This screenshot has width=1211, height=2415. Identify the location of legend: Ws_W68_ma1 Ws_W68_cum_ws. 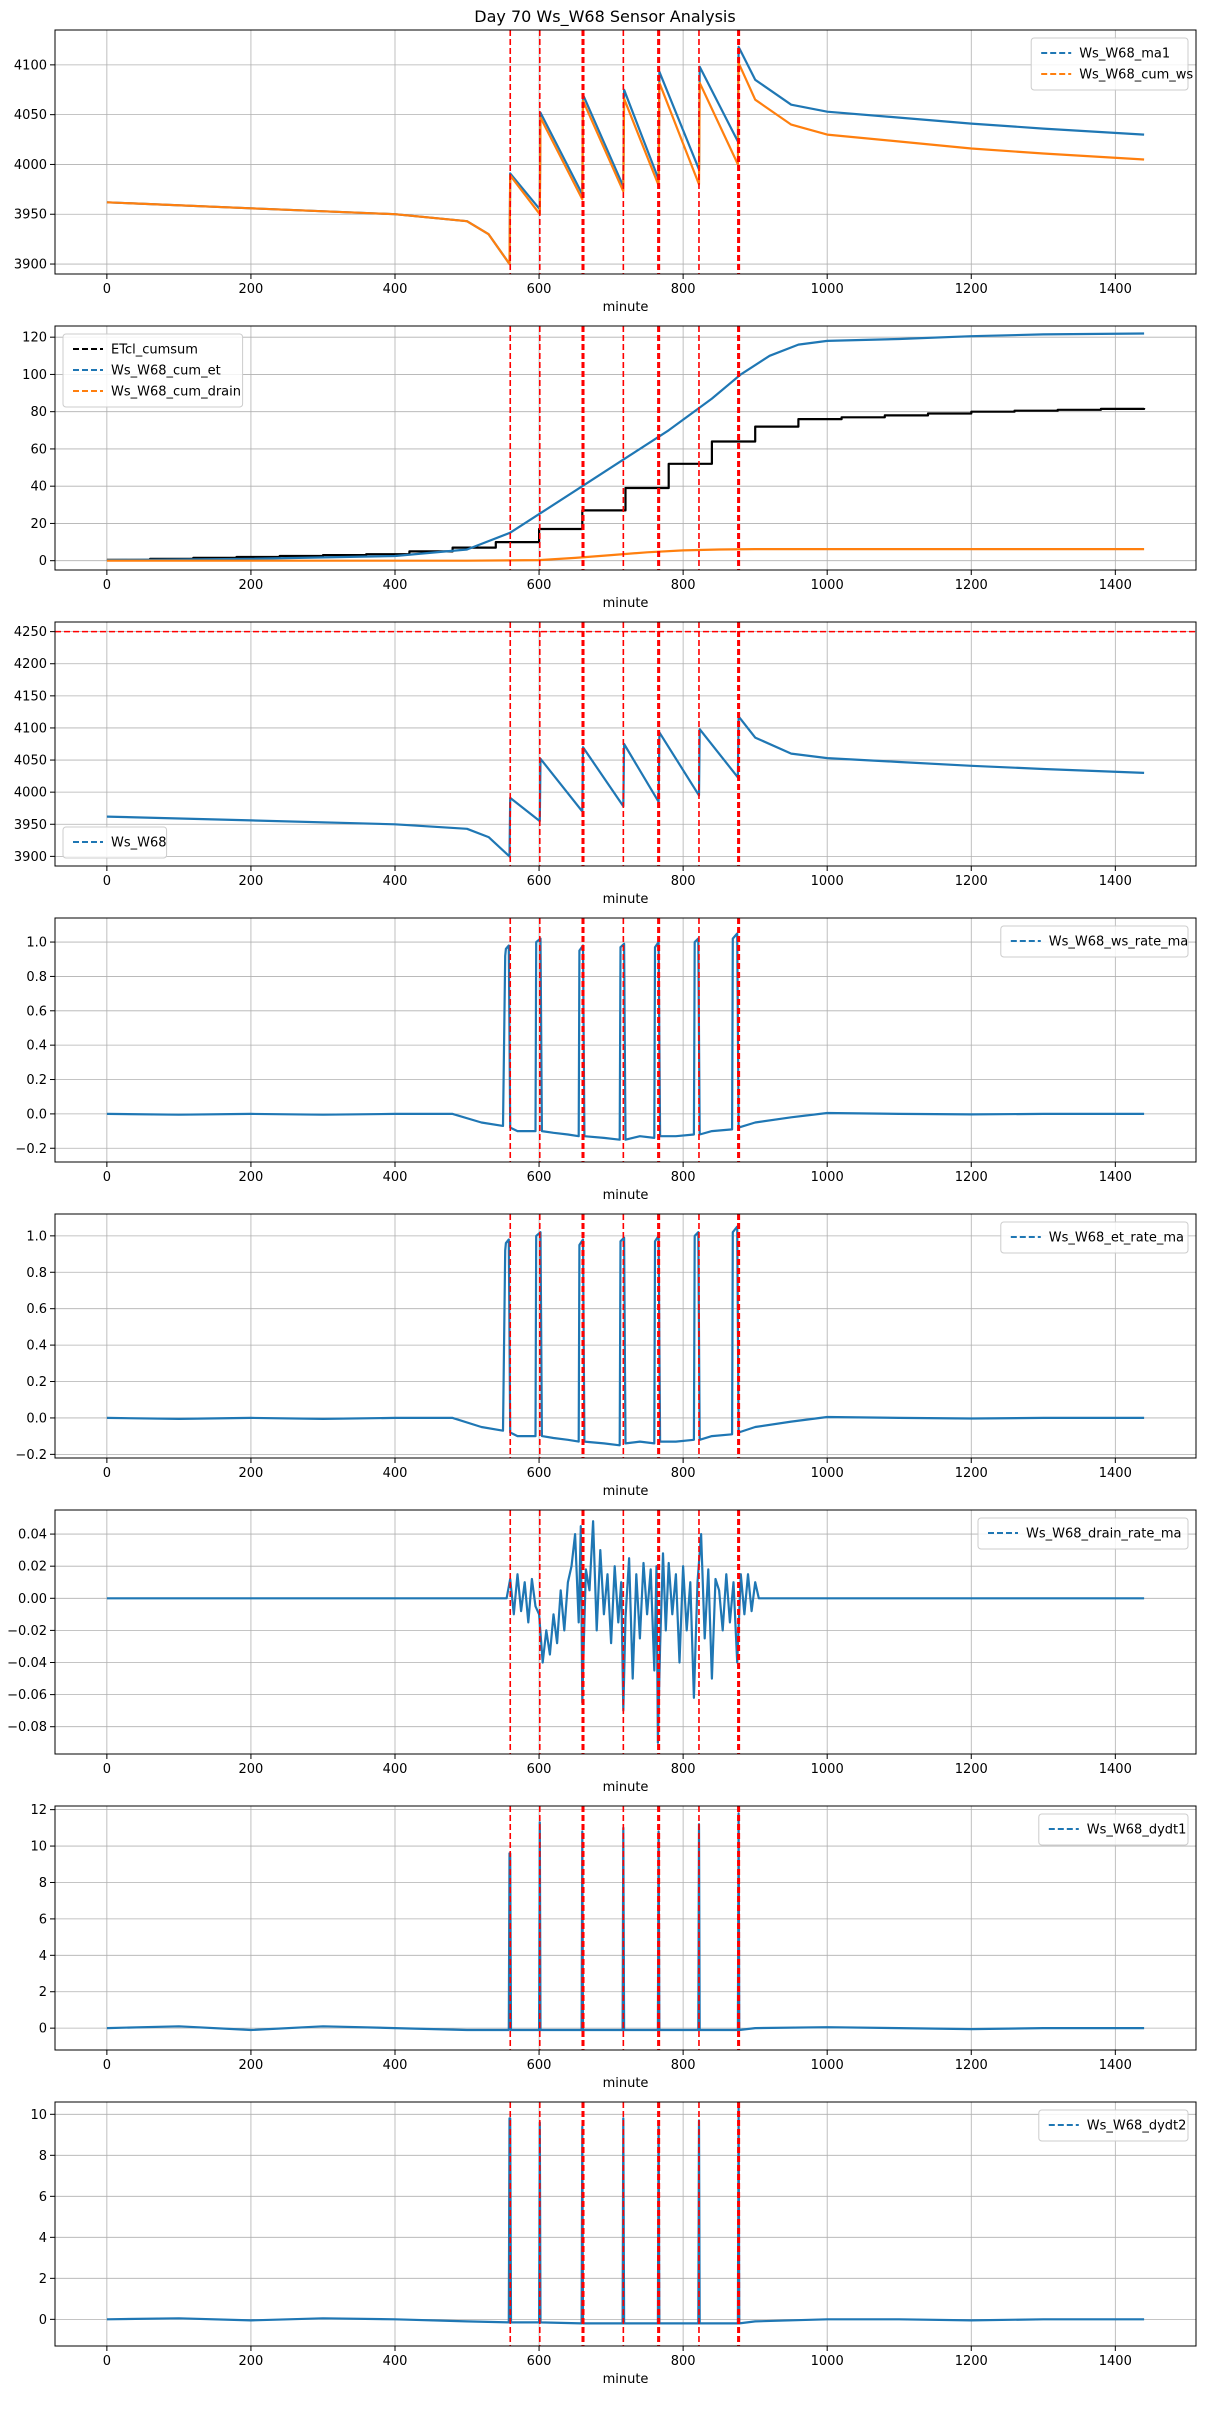
(1111, 64).